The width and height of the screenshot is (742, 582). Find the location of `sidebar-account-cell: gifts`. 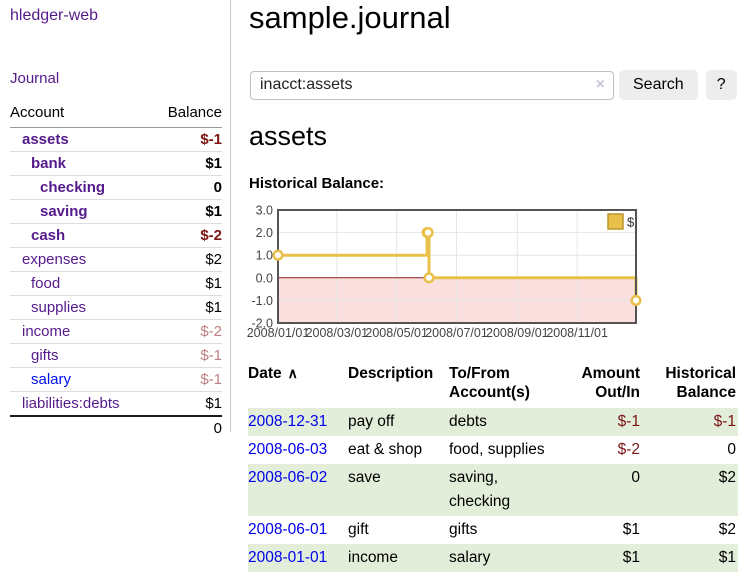

sidebar-account-cell: gifts is located at coordinates (81, 355).